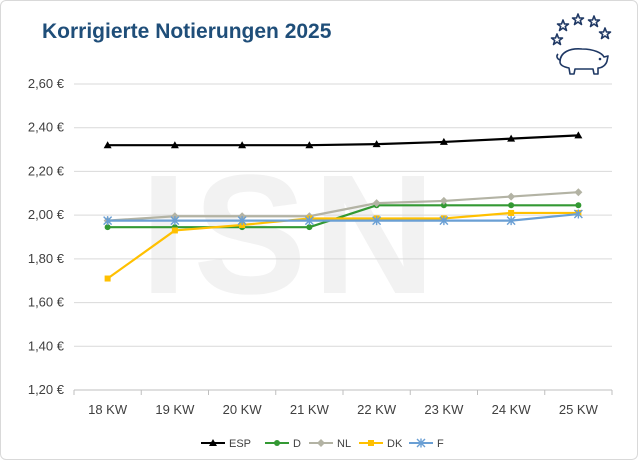 The width and height of the screenshot is (640, 462). I want to click on y-tick-label: 2,40 €, so click(46, 127).